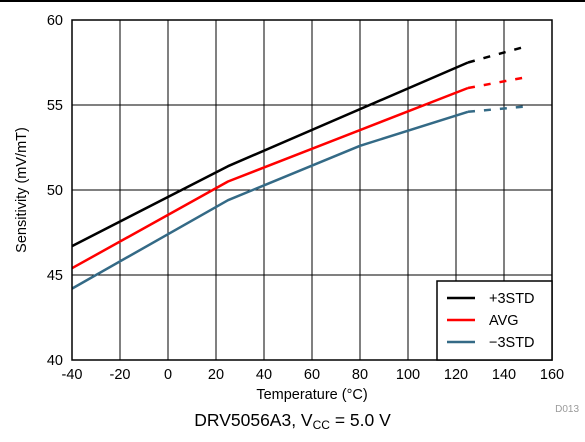 The height and width of the screenshot is (442, 585). What do you see at coordinates (552, 375) in the screenshot?
I see `x-tick-label: 160` at bounding box center [552, 375].